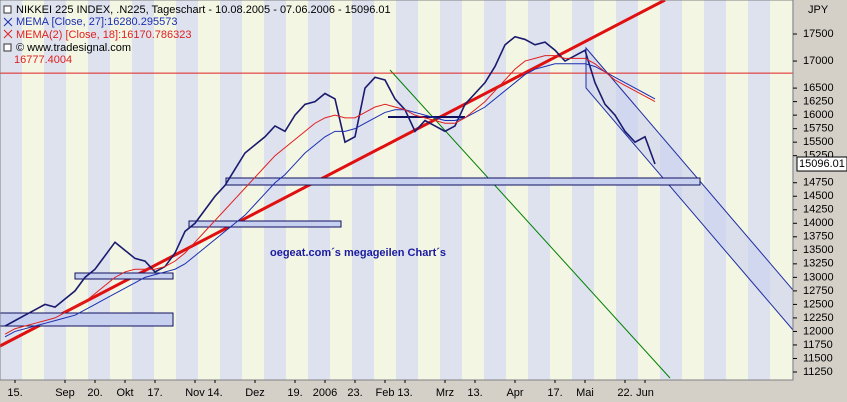  Describe the element at coordinates (818, 115) in the screenshot. I see `y-tick-label: 16000` at that location.